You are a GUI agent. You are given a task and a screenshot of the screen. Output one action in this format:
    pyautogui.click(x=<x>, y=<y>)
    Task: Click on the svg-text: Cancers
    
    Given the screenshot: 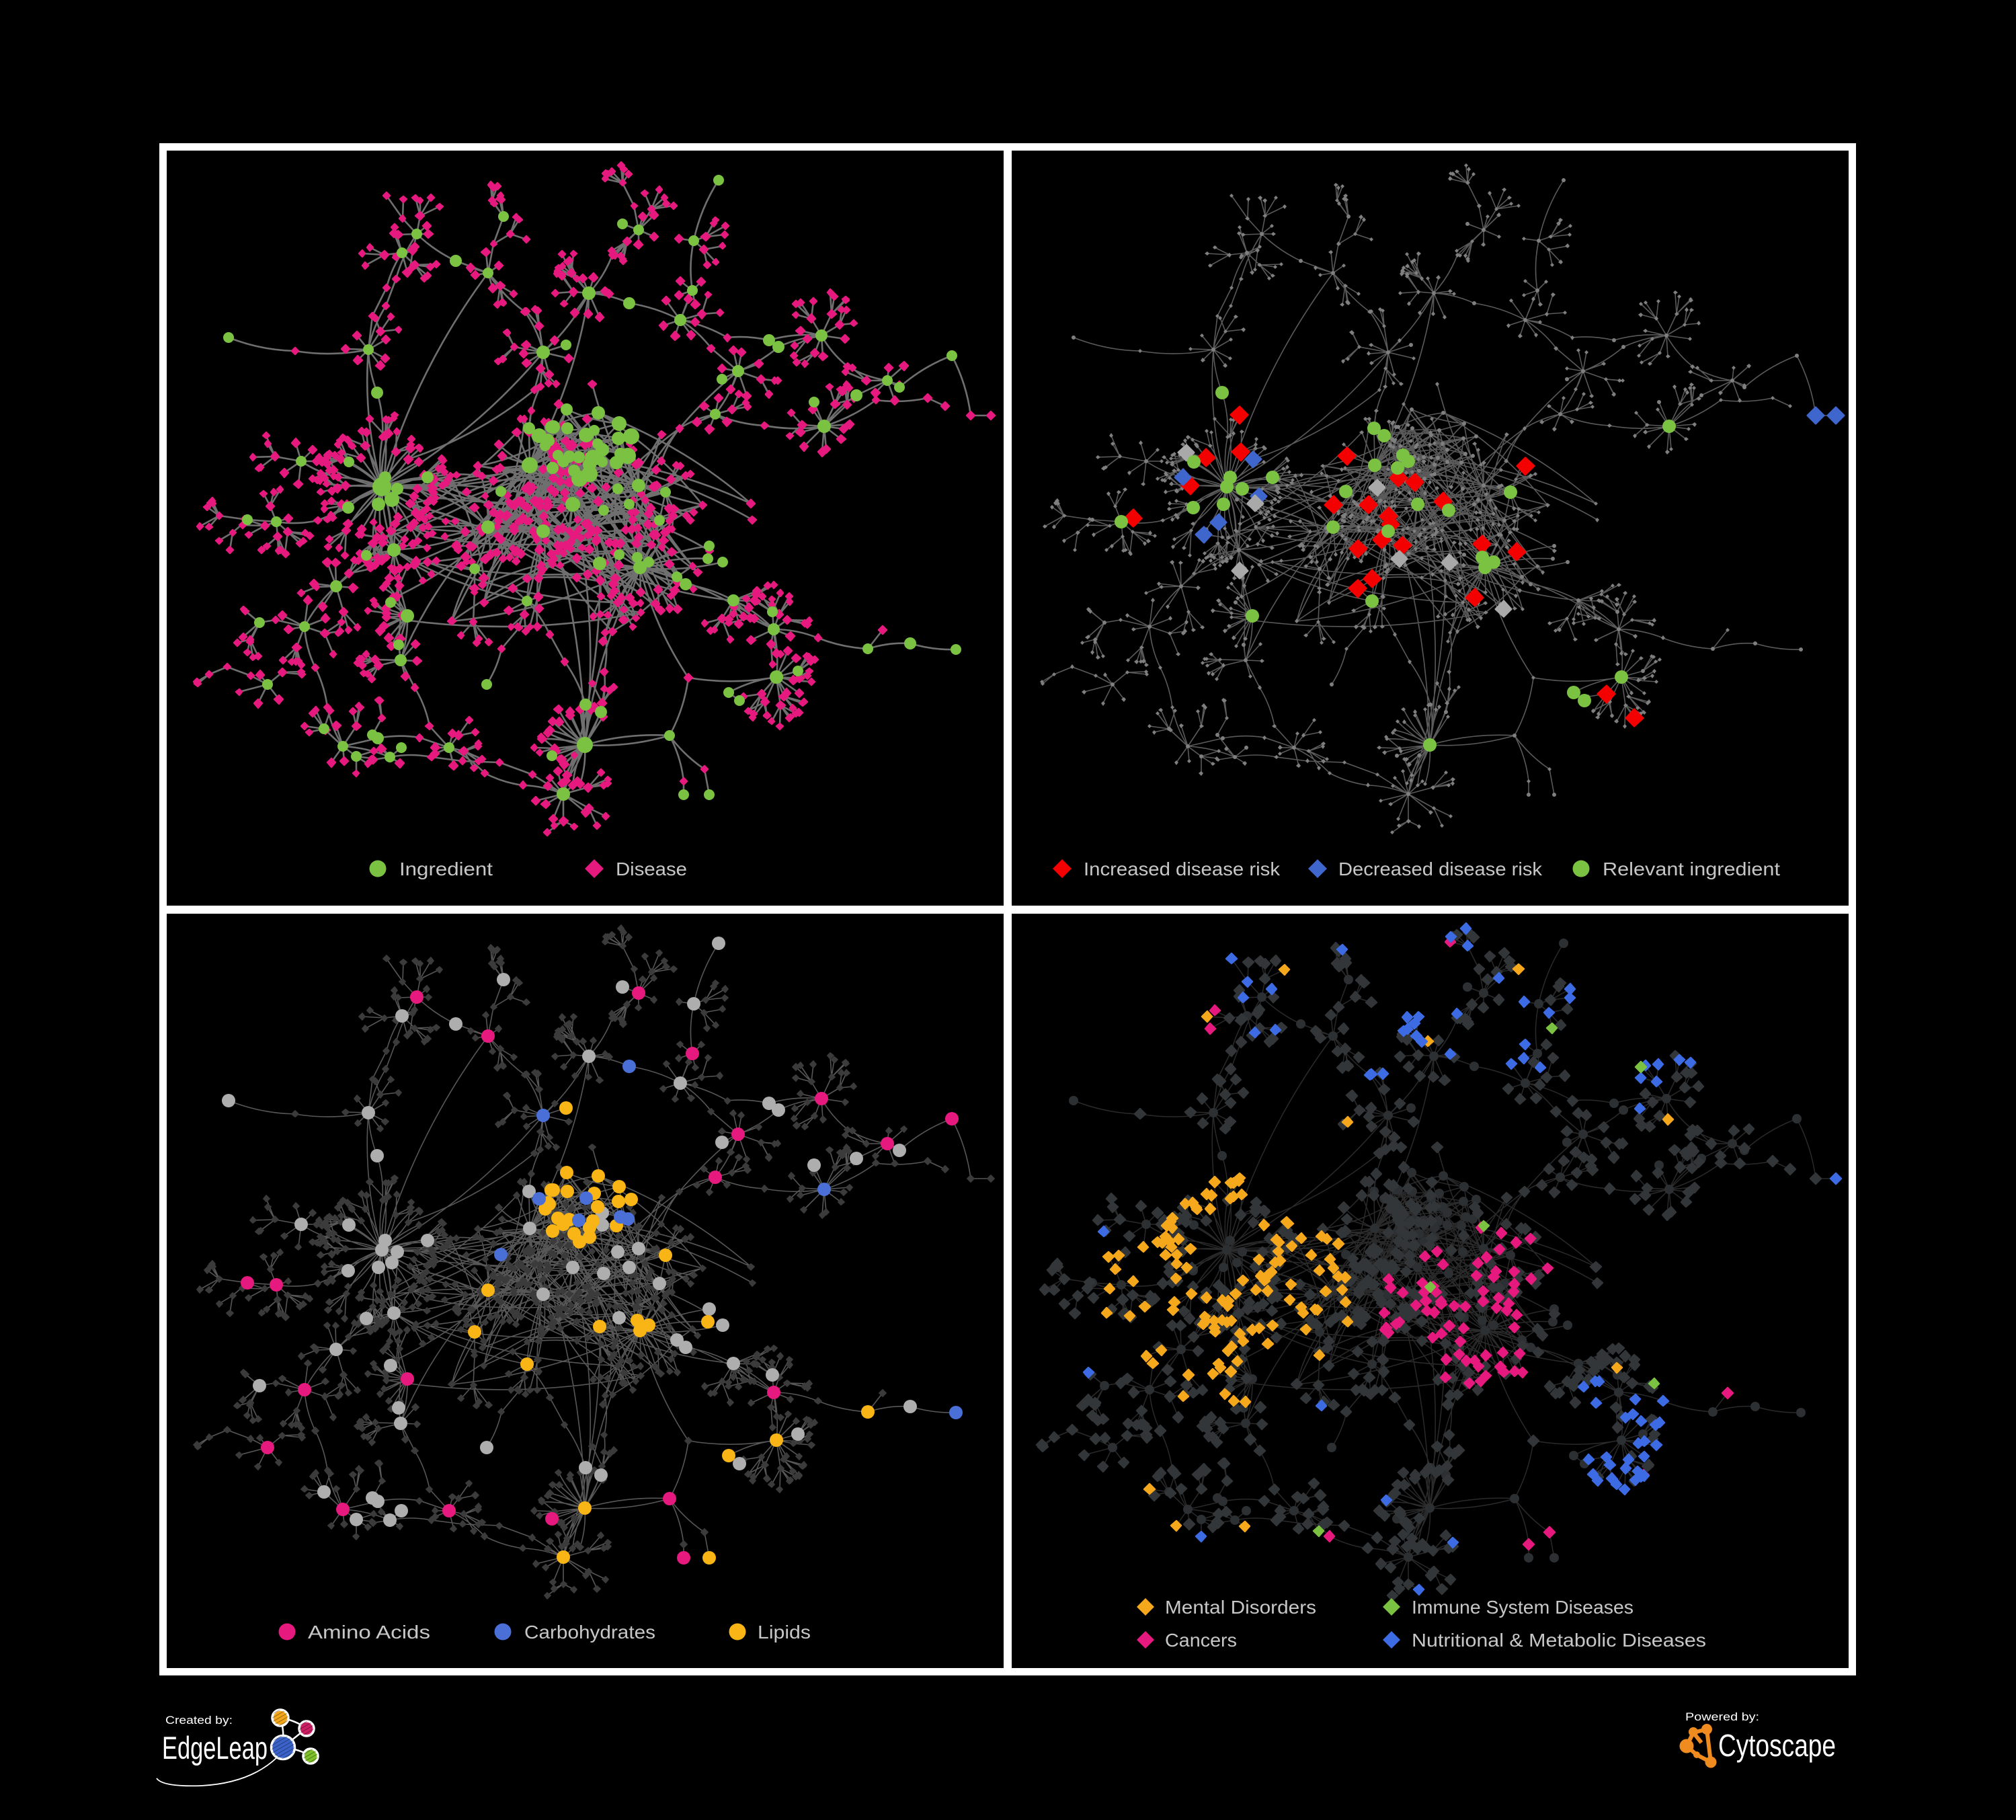 What is the action you would take?
    pyautogui.click(x=1201, y=1640)
    